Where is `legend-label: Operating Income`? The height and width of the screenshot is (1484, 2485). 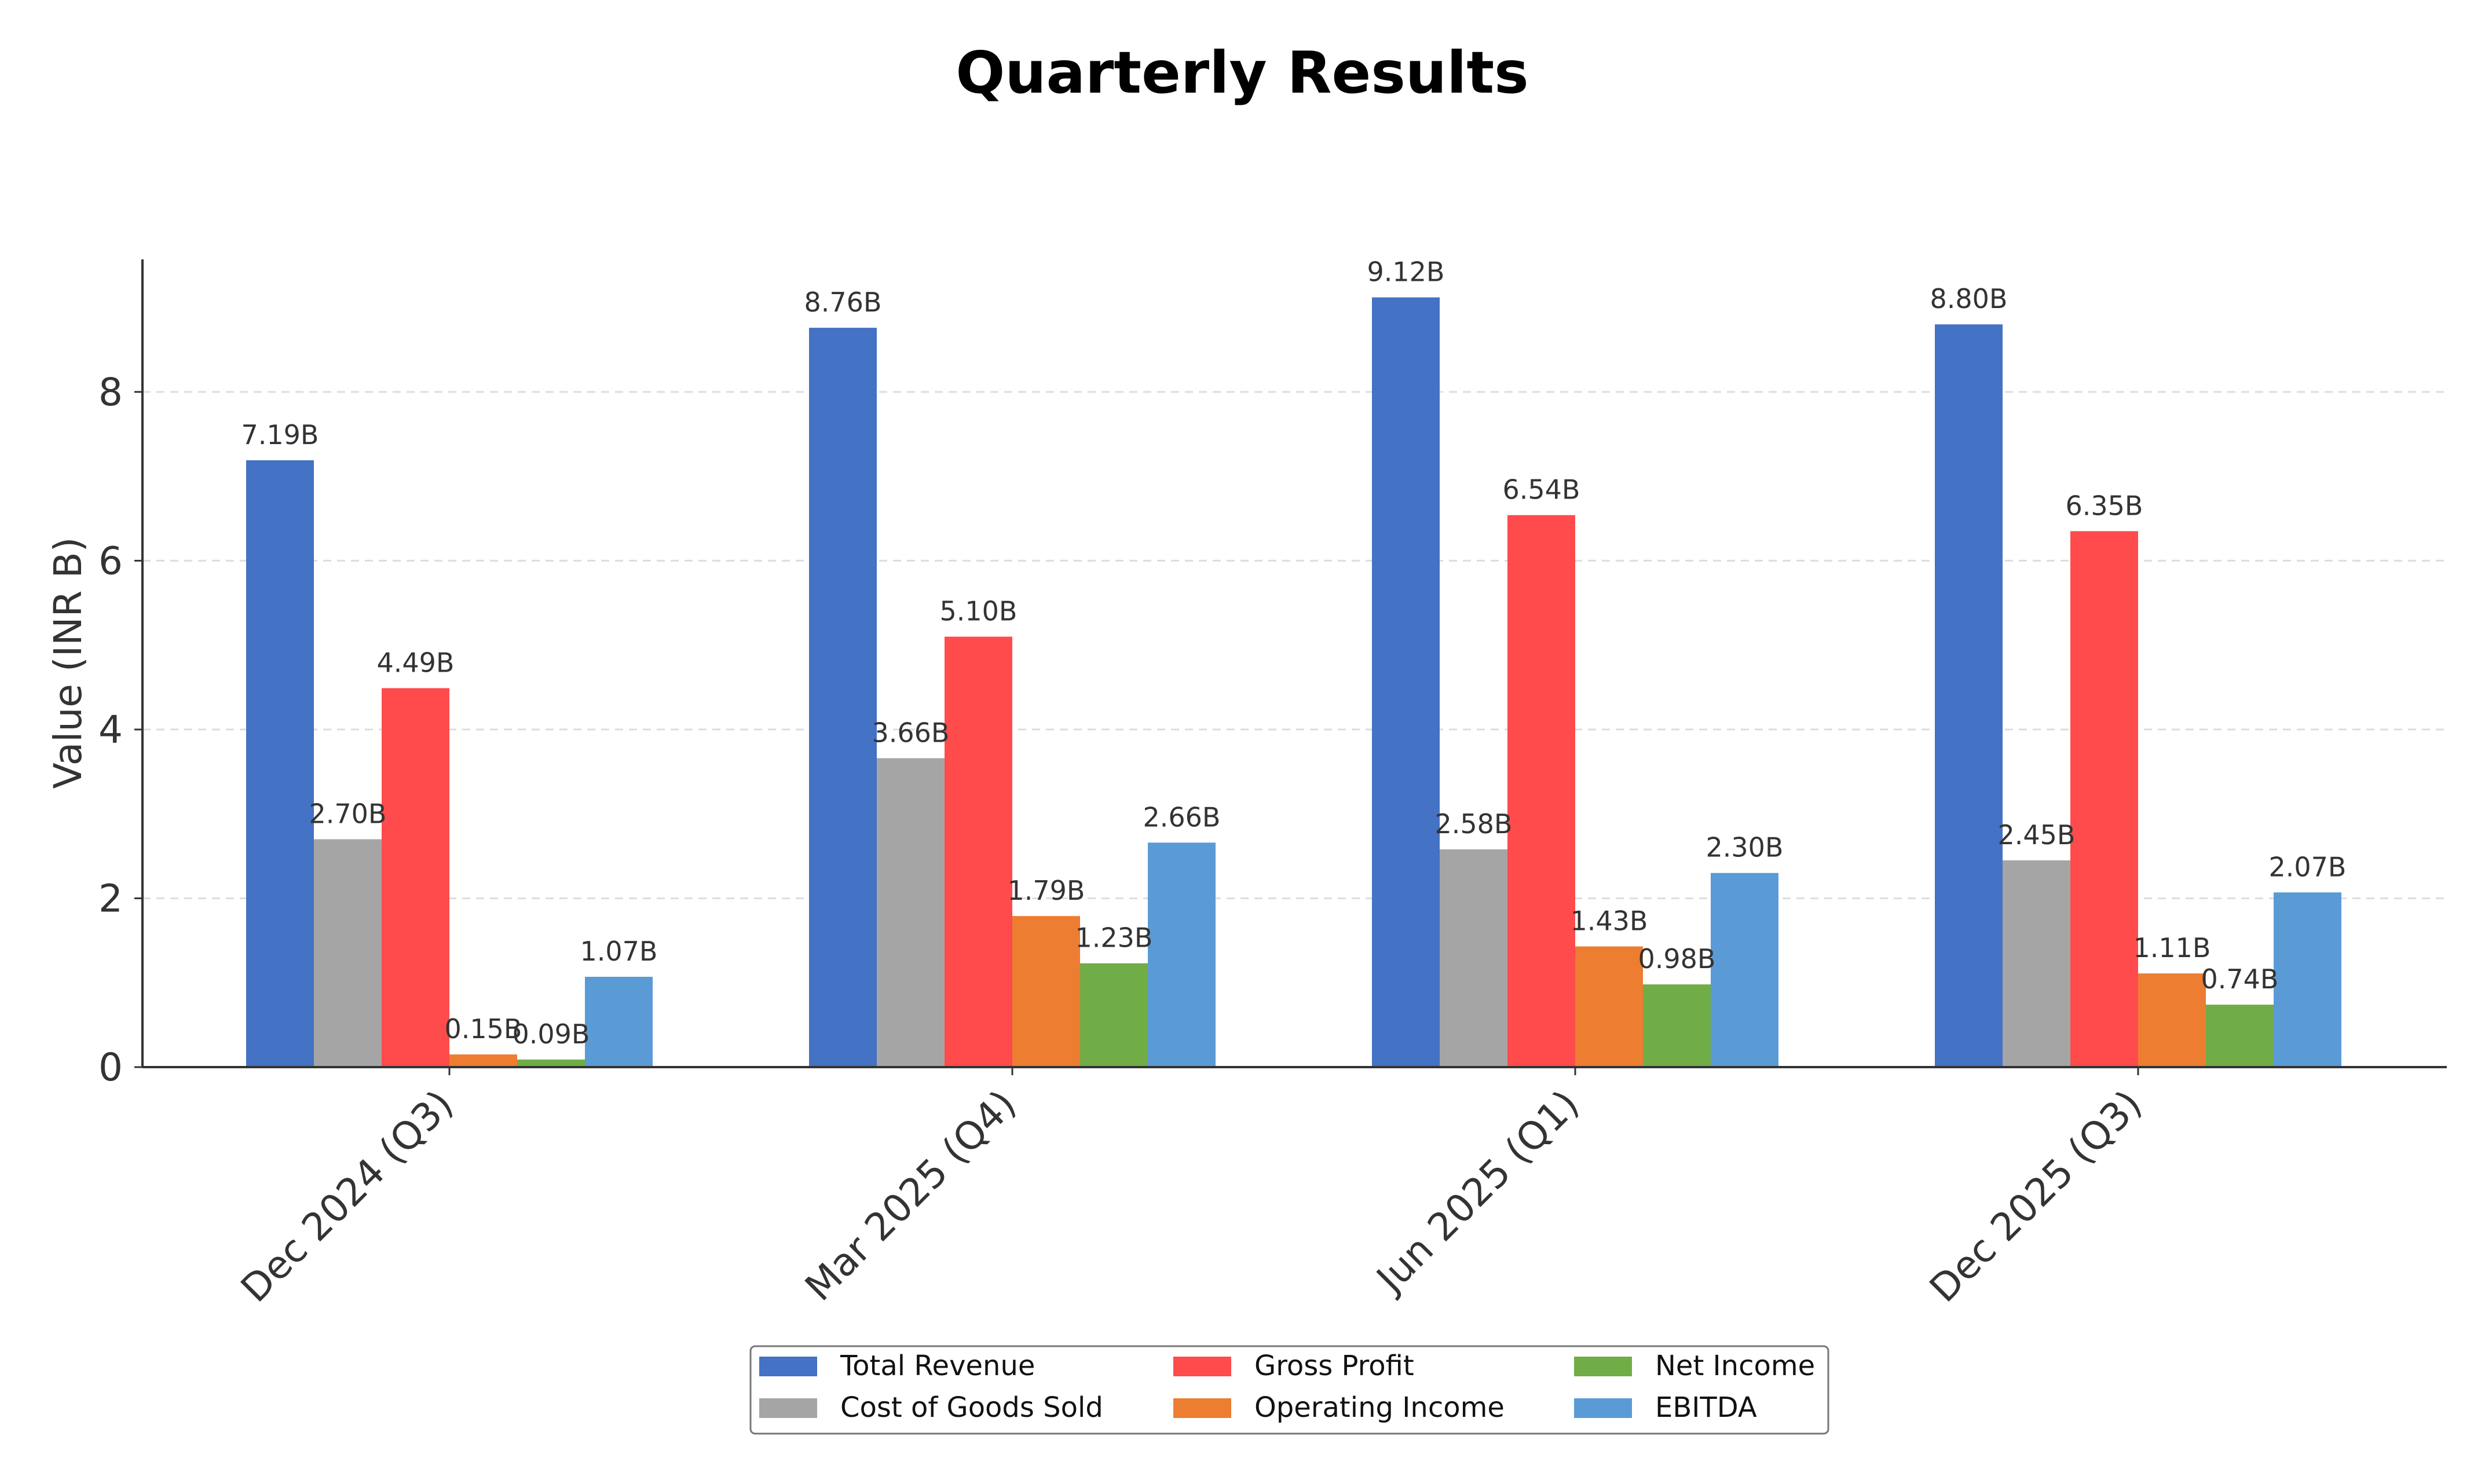
legend-label: Operating Income is located at coordinates (1379, 1407).